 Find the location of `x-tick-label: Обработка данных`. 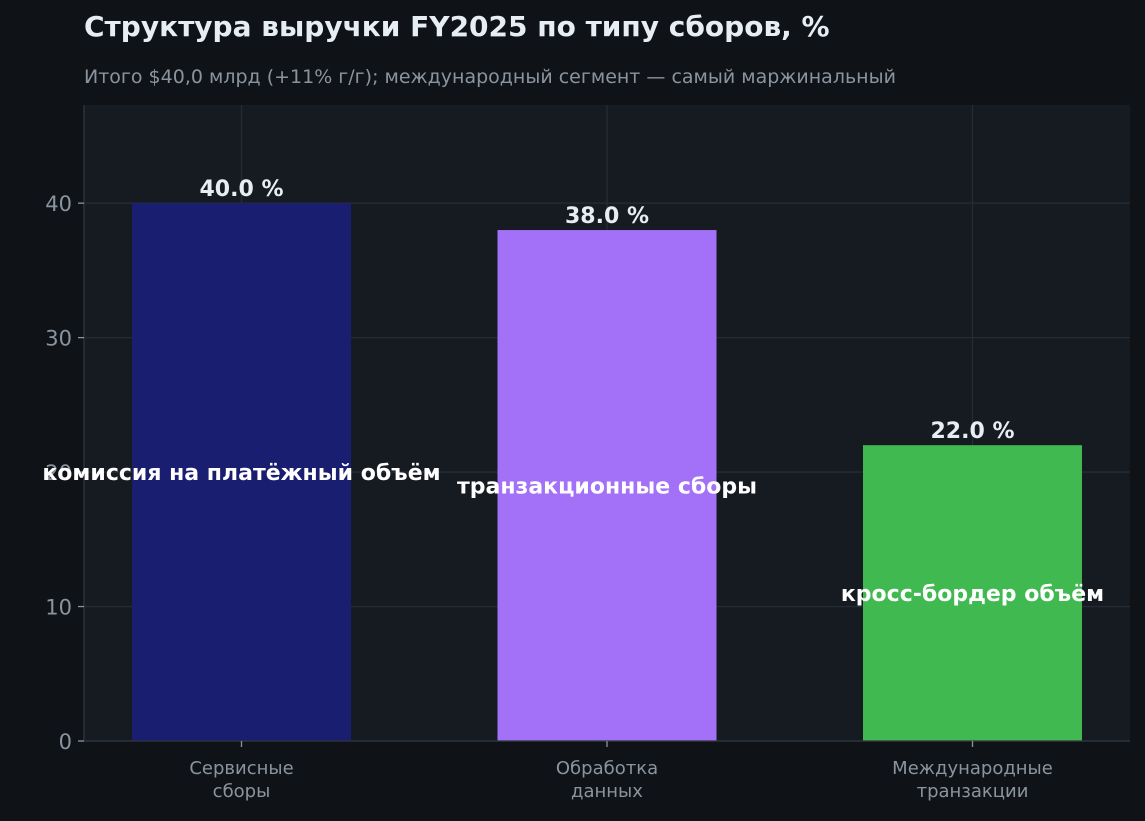

x-tick-label: Обработка данных is located at coordinates (607, 780).